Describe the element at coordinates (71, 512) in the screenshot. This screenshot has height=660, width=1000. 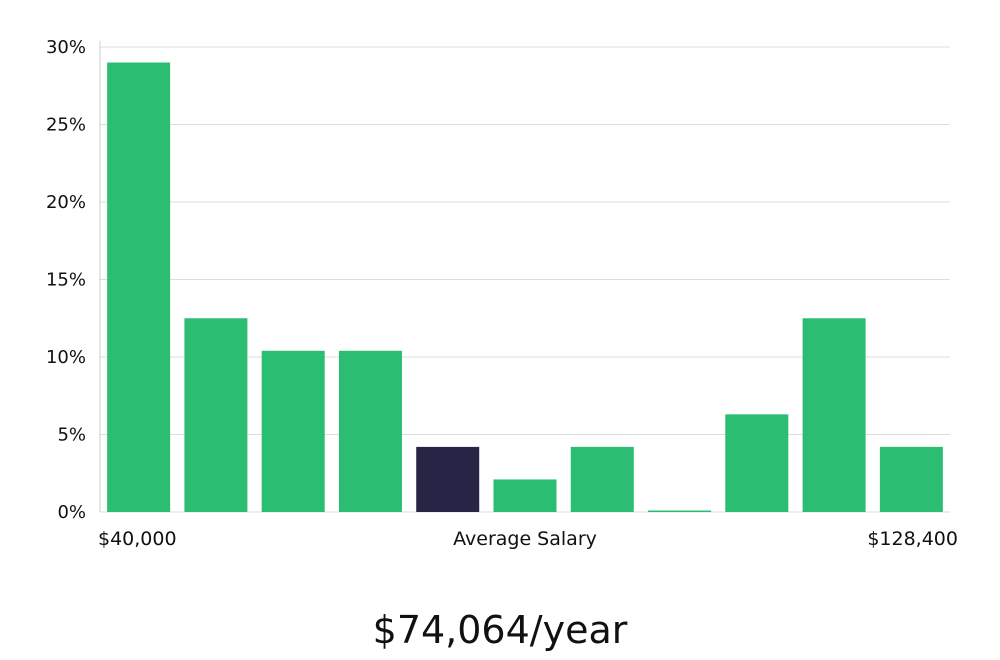
I see `y-tick-label: 0%` at that location.